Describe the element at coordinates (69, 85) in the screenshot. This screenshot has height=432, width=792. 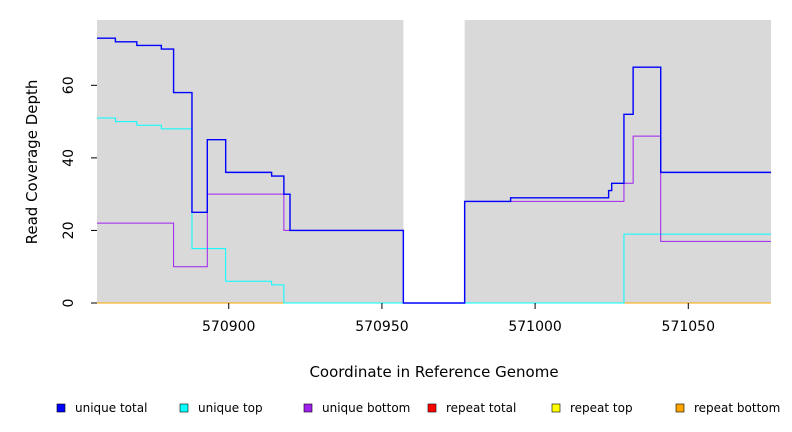
I see `y-tick-label: 60` at that location.